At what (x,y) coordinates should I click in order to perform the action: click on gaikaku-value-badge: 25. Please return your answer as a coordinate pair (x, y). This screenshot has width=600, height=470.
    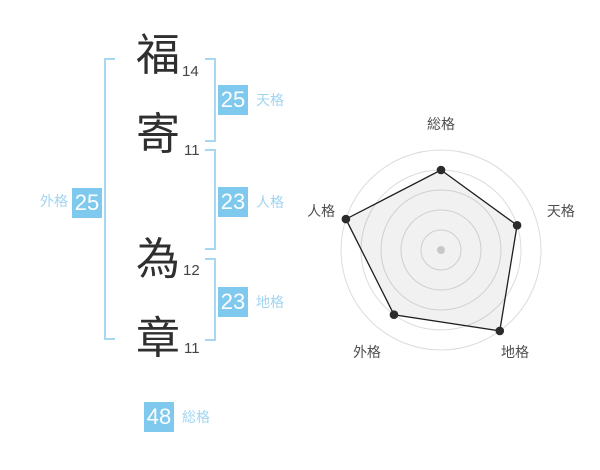
    Looking at the image, I should click on (87, 203).